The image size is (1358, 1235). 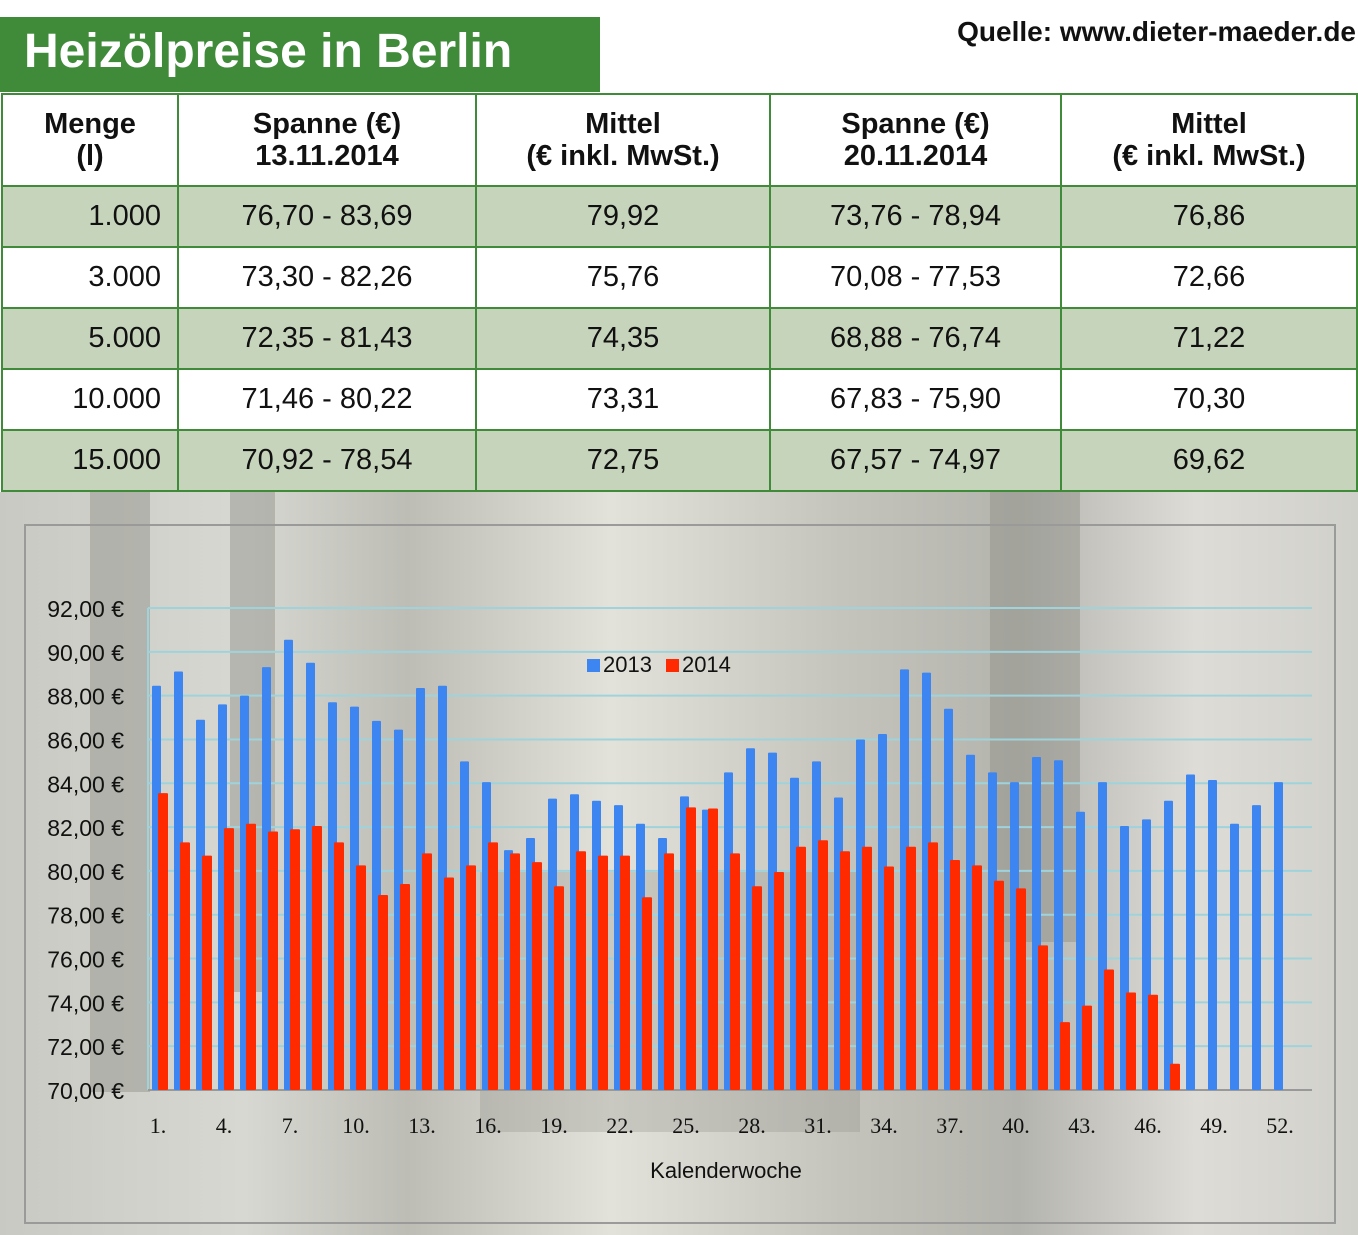 I want to click on table-cell: 79,92, so click(x=623, y=216).